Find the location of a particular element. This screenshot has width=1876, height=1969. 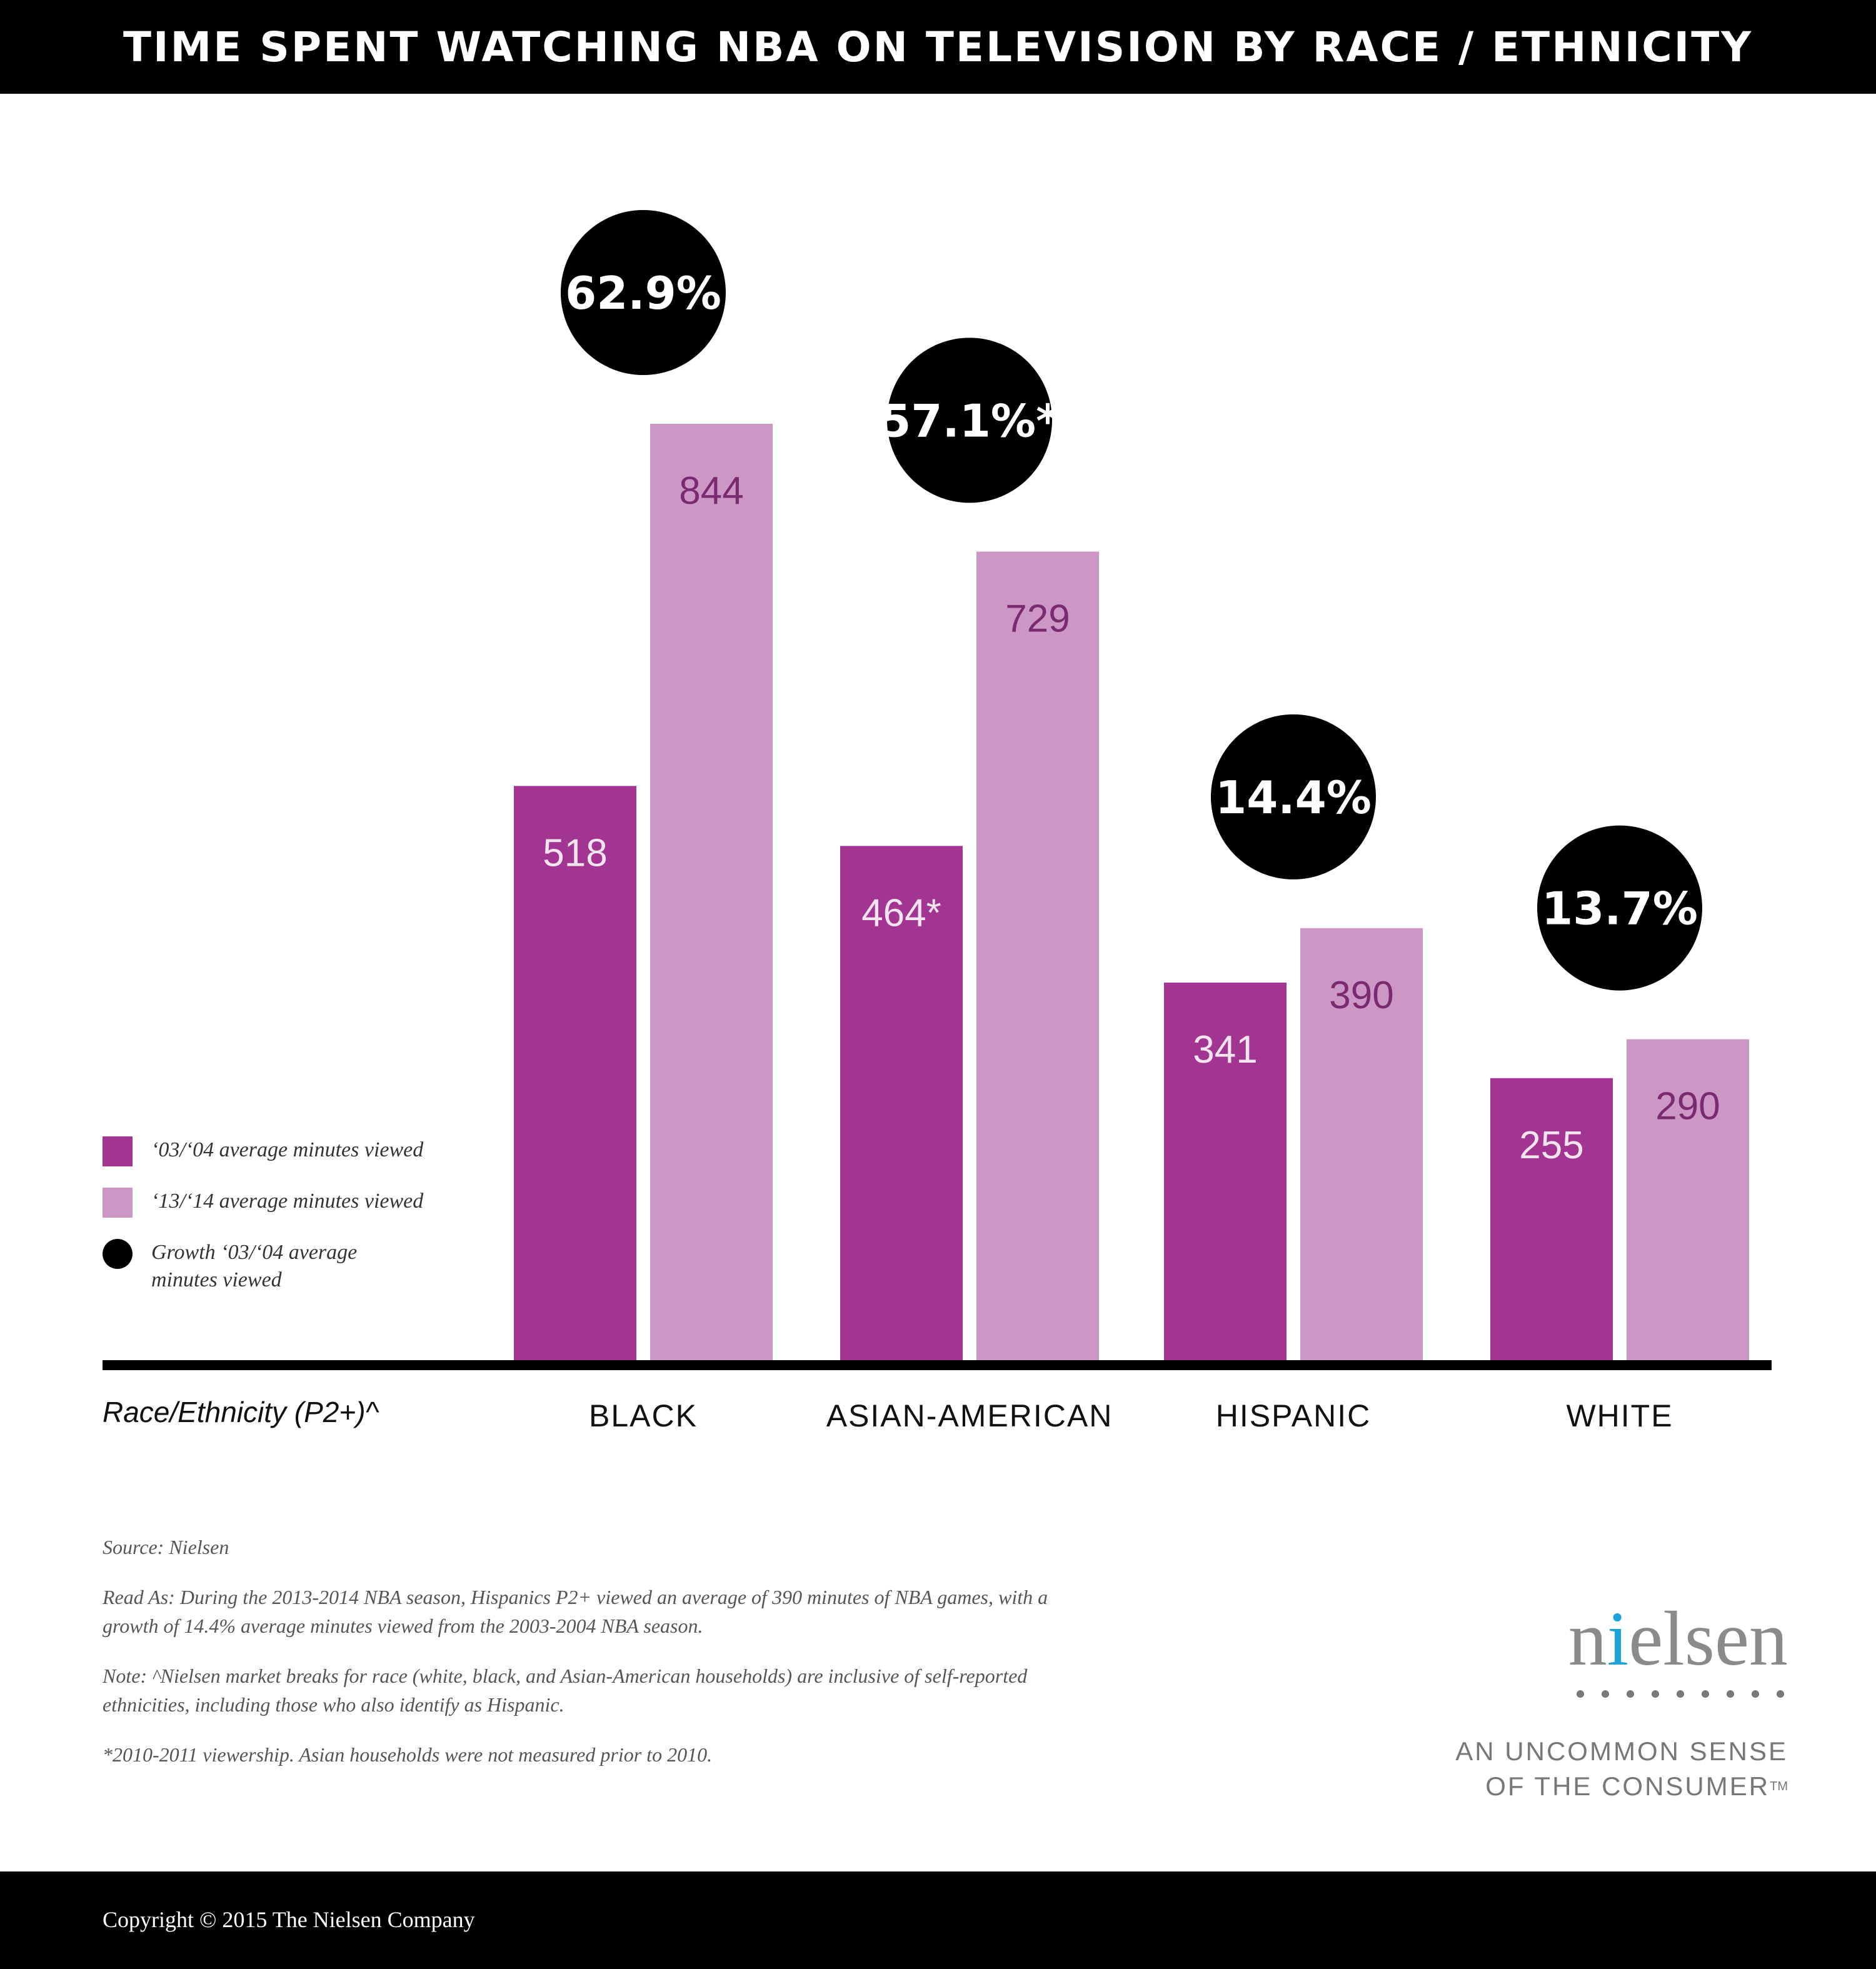

x-axis-line is located at coordinates (937, 1365).